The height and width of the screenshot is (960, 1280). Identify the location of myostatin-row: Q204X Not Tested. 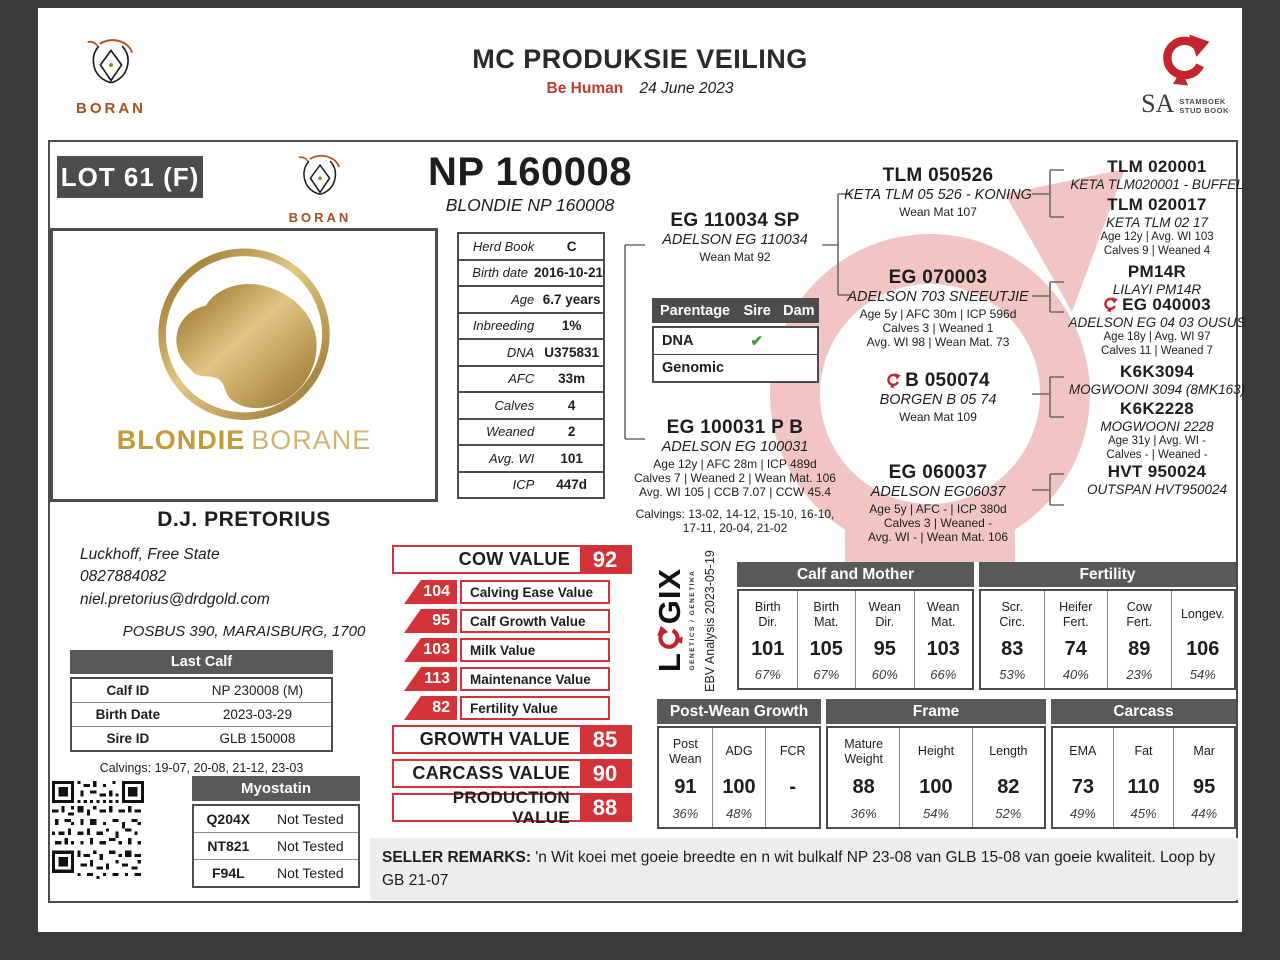
(276, 819).